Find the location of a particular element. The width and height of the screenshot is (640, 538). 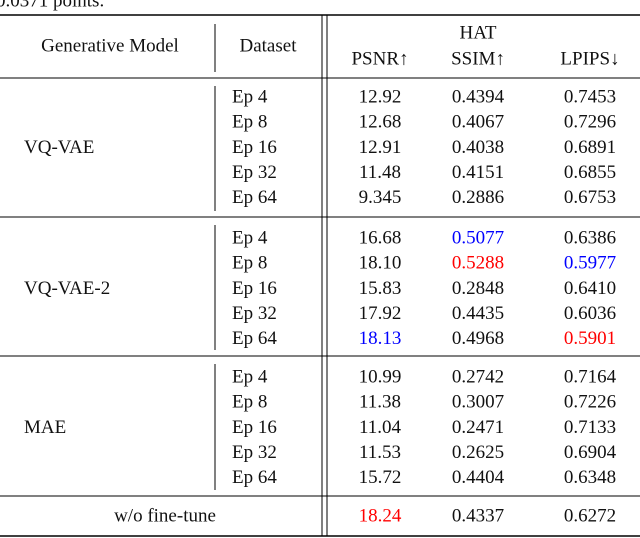

ssim-cell: 0.4435 is located at coordinates (478, 313).